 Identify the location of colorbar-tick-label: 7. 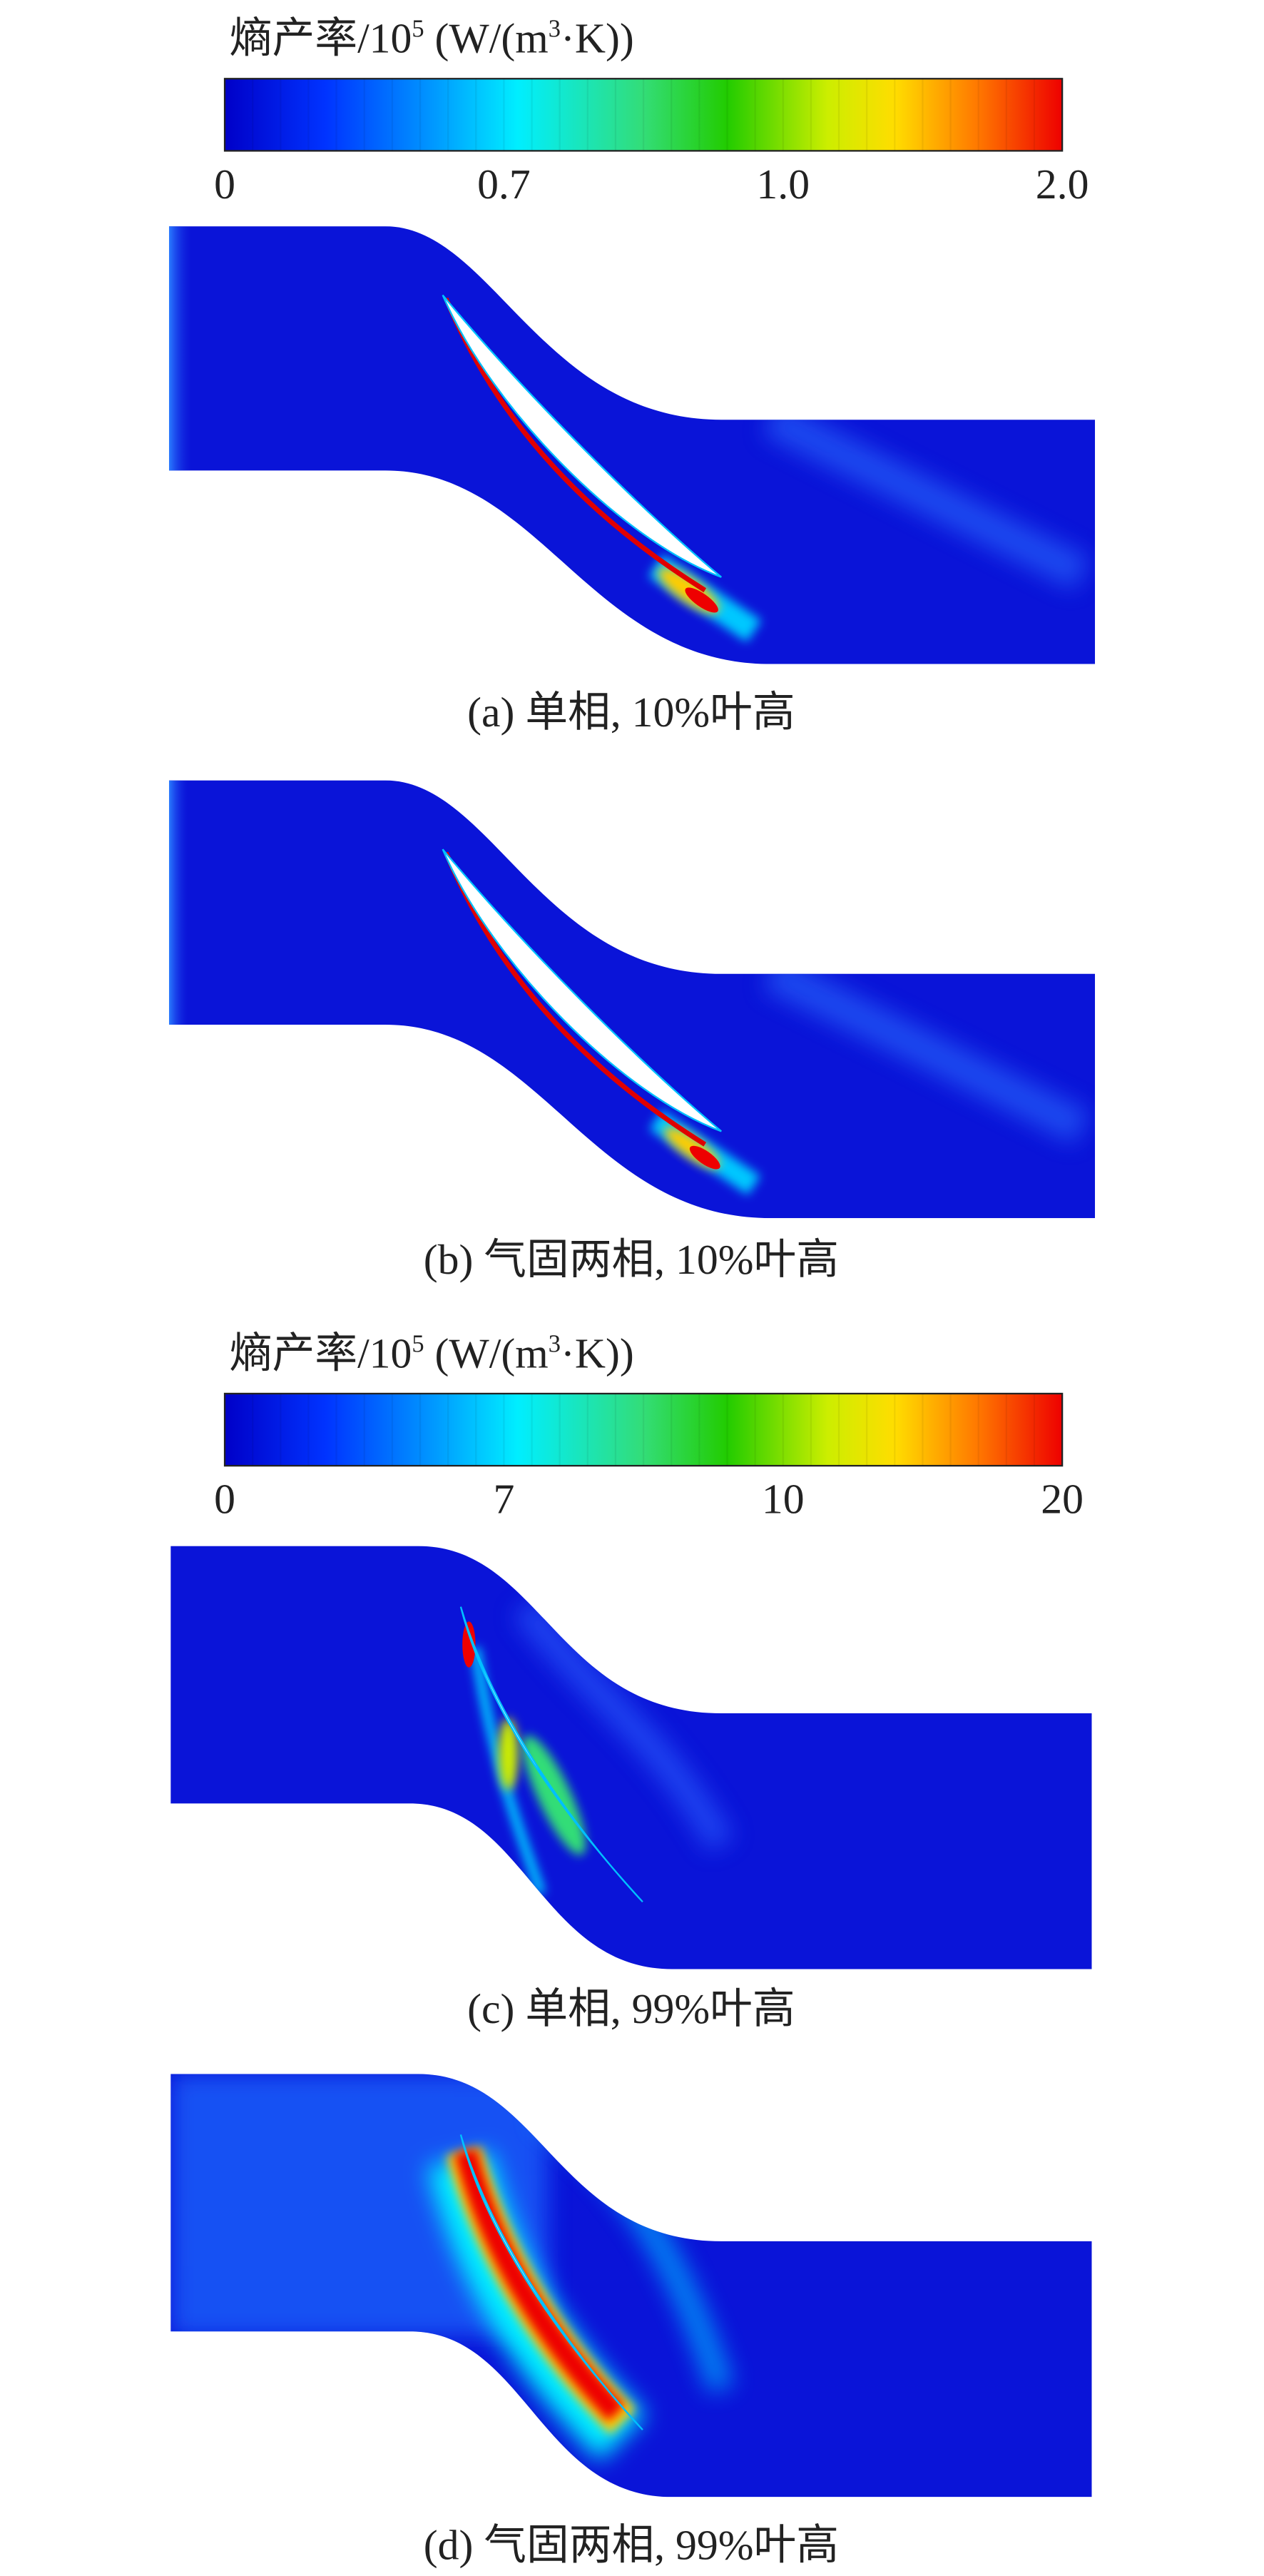
(503, 1499).